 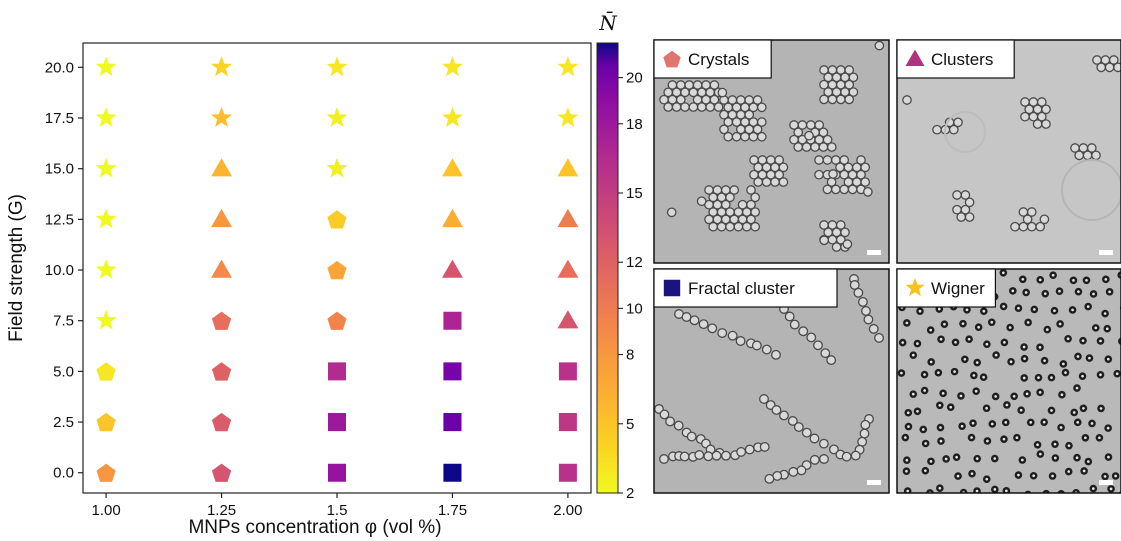 I want to click on x-tick-label: 1.75, so click(x=452, y=510).